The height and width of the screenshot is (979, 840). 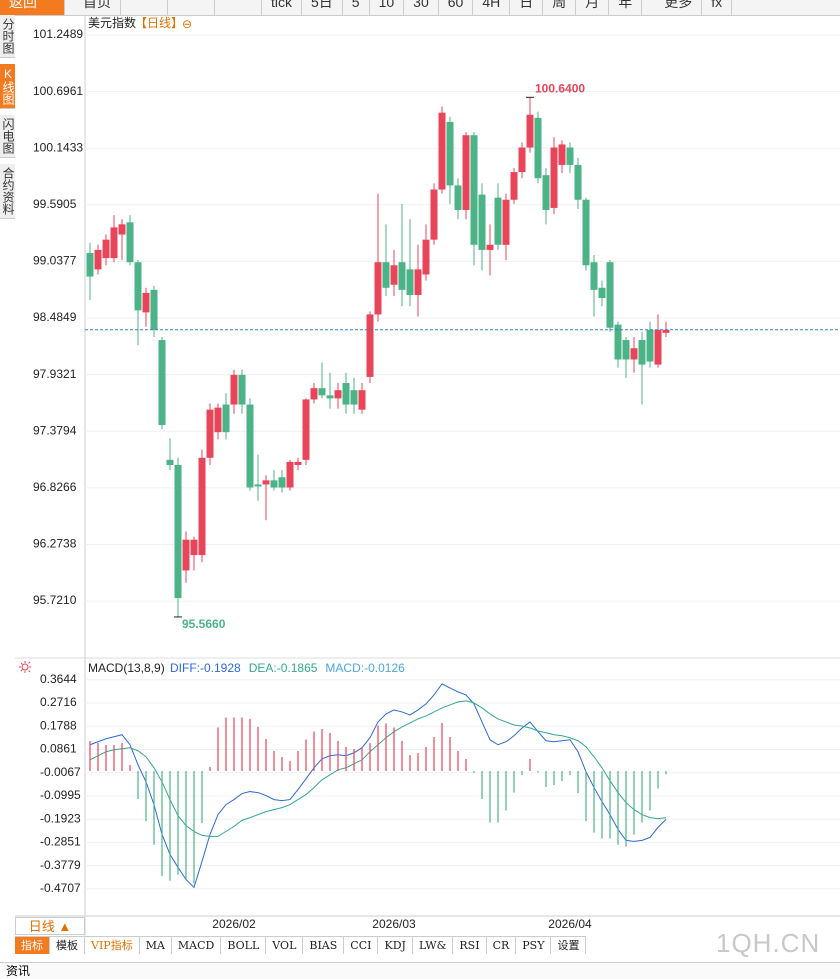 I want to click on y-tick-label: 0.0861, so click(x=58, y=749).